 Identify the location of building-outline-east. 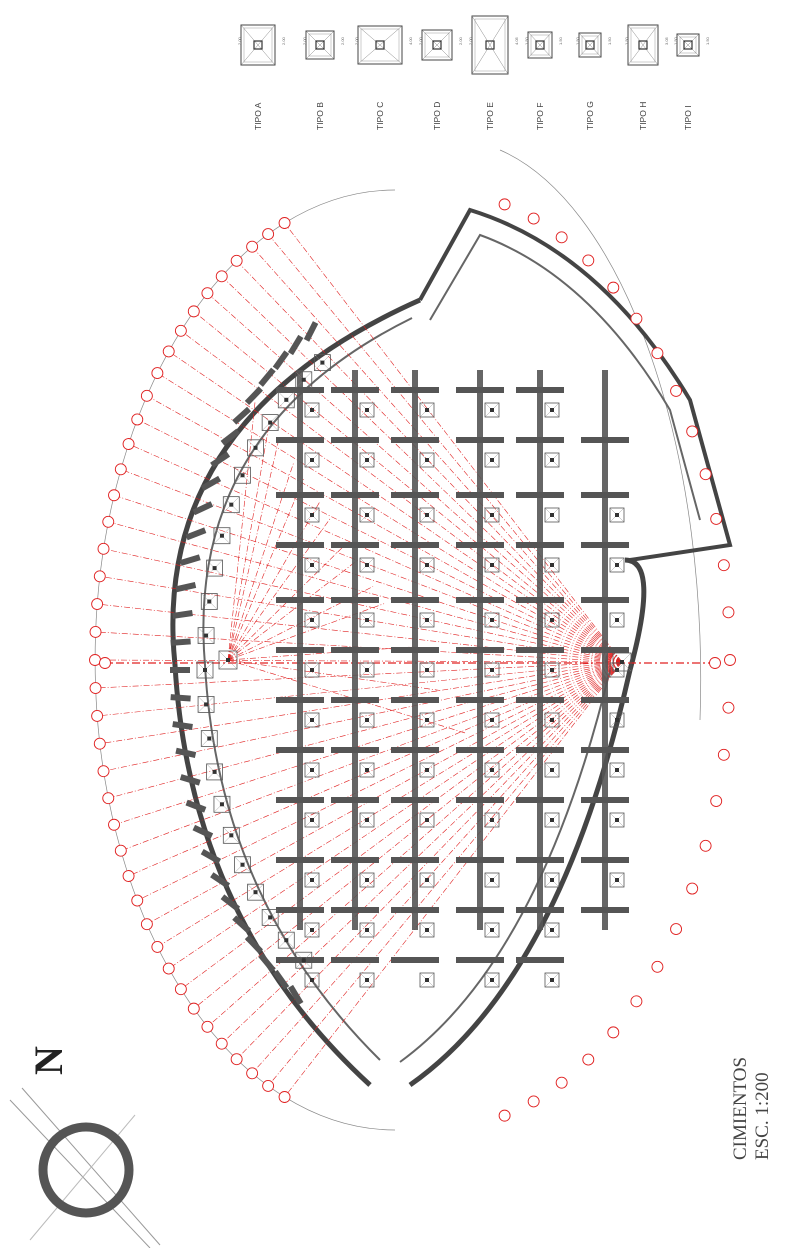
(527, 822).